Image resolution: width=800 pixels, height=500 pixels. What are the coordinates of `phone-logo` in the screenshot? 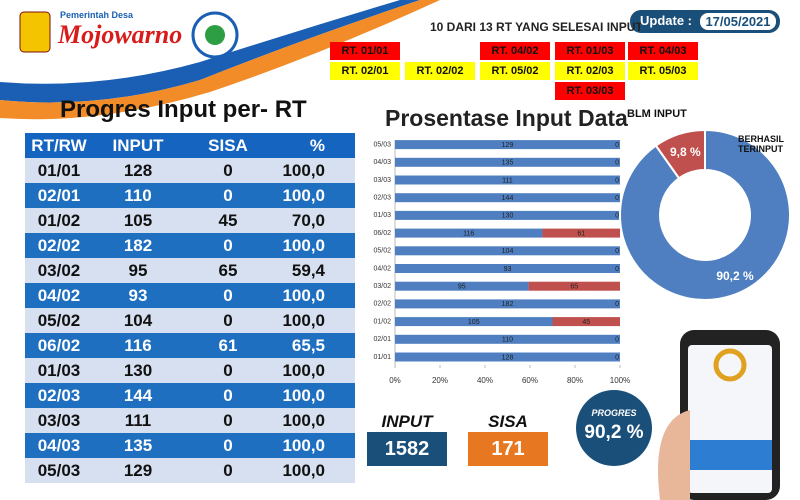 It's located at (730, 365).